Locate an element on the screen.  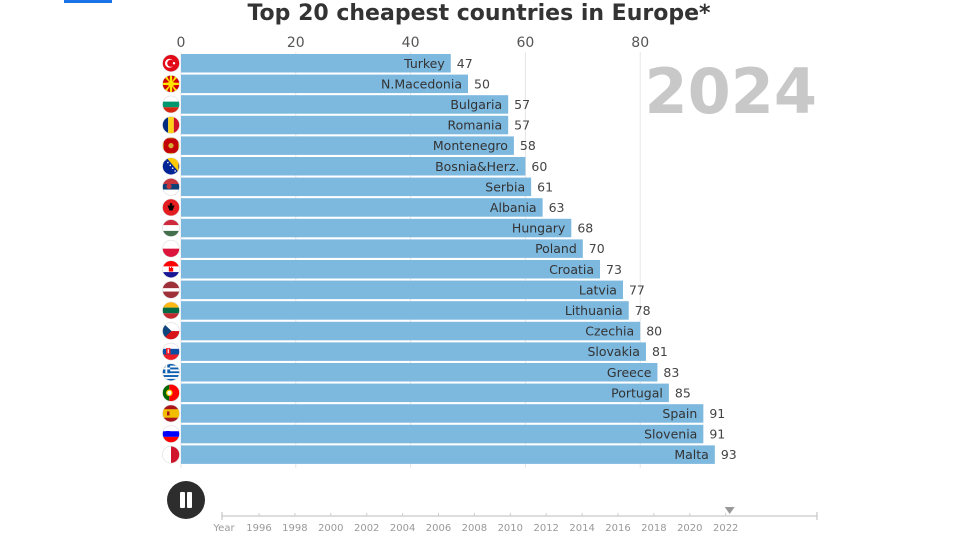
corner-accent-tab is located at coordinates (88, 1).